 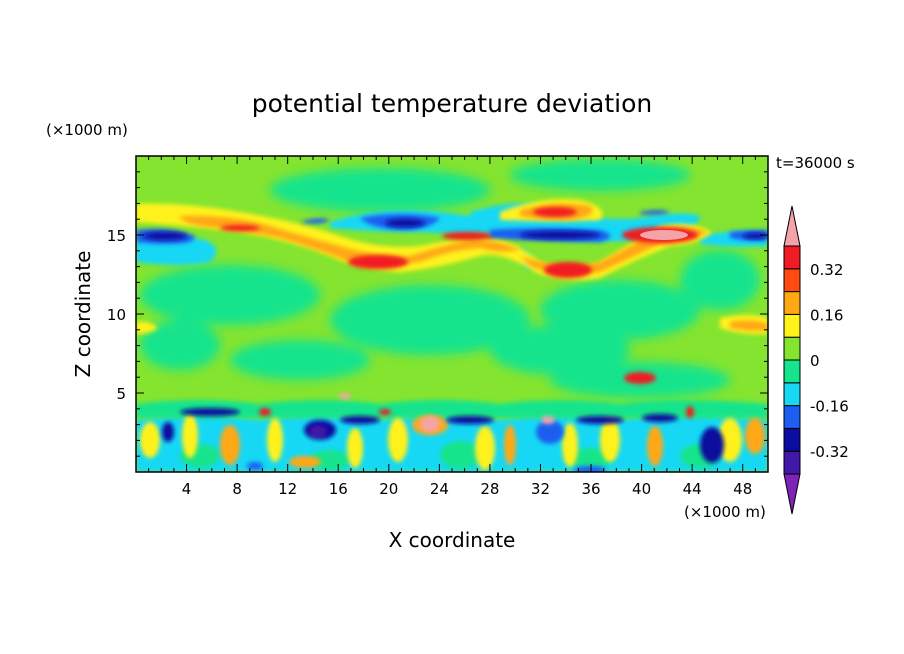 What do you see at coordinates (452, 442) in the screenshot?
I see `boundary-layer-warm-columns` at bounding box center [452, 442].